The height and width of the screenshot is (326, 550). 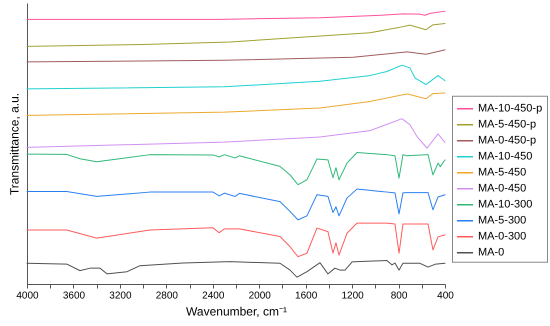 I want to click on x-tick-label: 2000, so click(x=260, y=296).